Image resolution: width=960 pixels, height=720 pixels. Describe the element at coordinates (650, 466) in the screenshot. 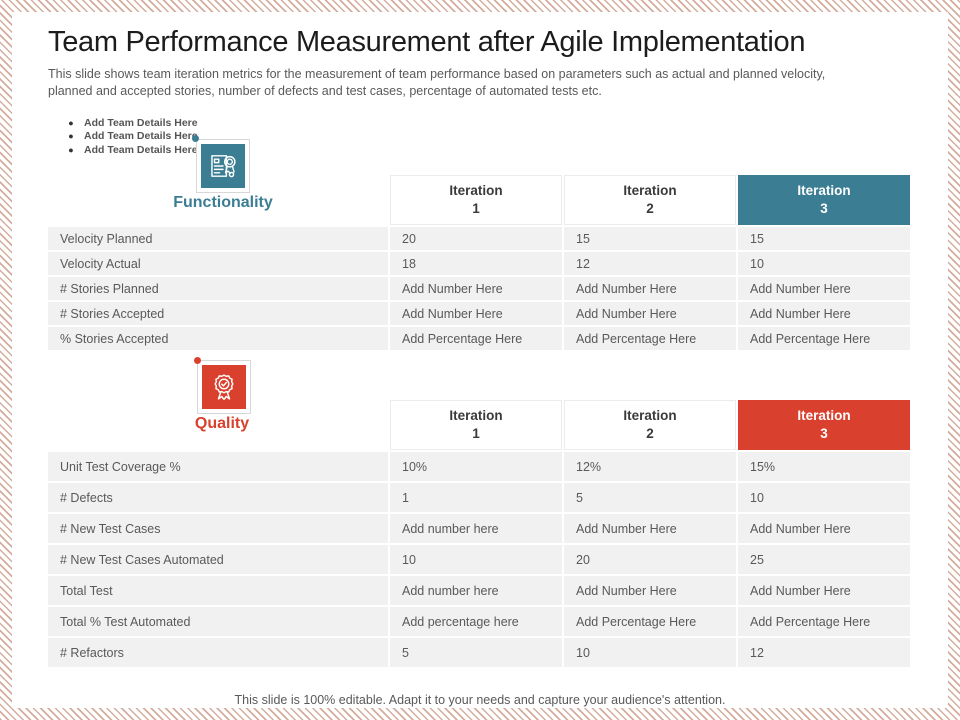

I see `cell-value: 12%` at that location.